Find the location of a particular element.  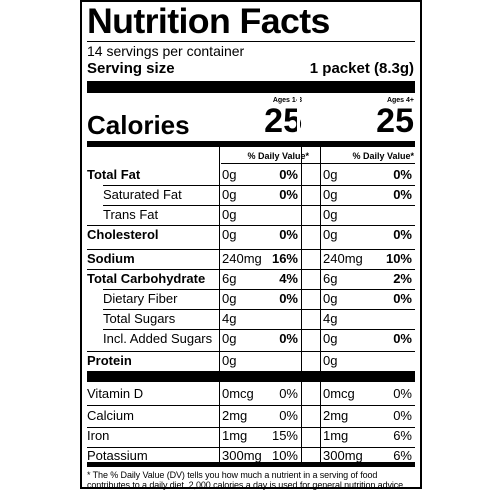

vitamin-label: Calcium is located at coordinates (110, 415).